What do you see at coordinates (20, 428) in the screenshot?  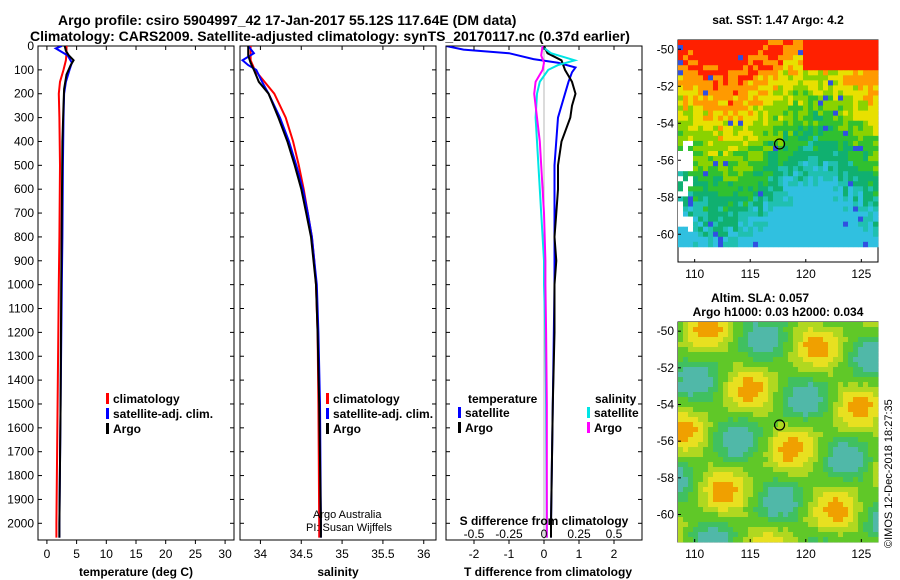 I see `depth-tick-label: 1600` at bounding box center [20, 428].